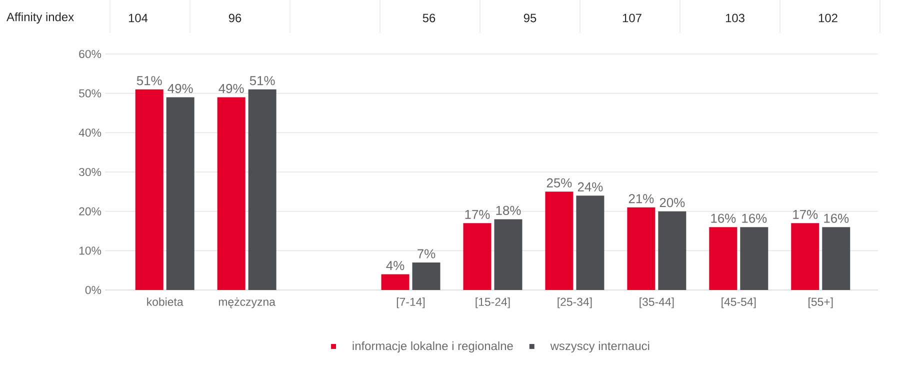 This screenshot has width=901, height=387. What do you see at coordinates (93, 290) in the screenshot?
I see `y-tick-label: 0%` at bounding box center [93, 290].